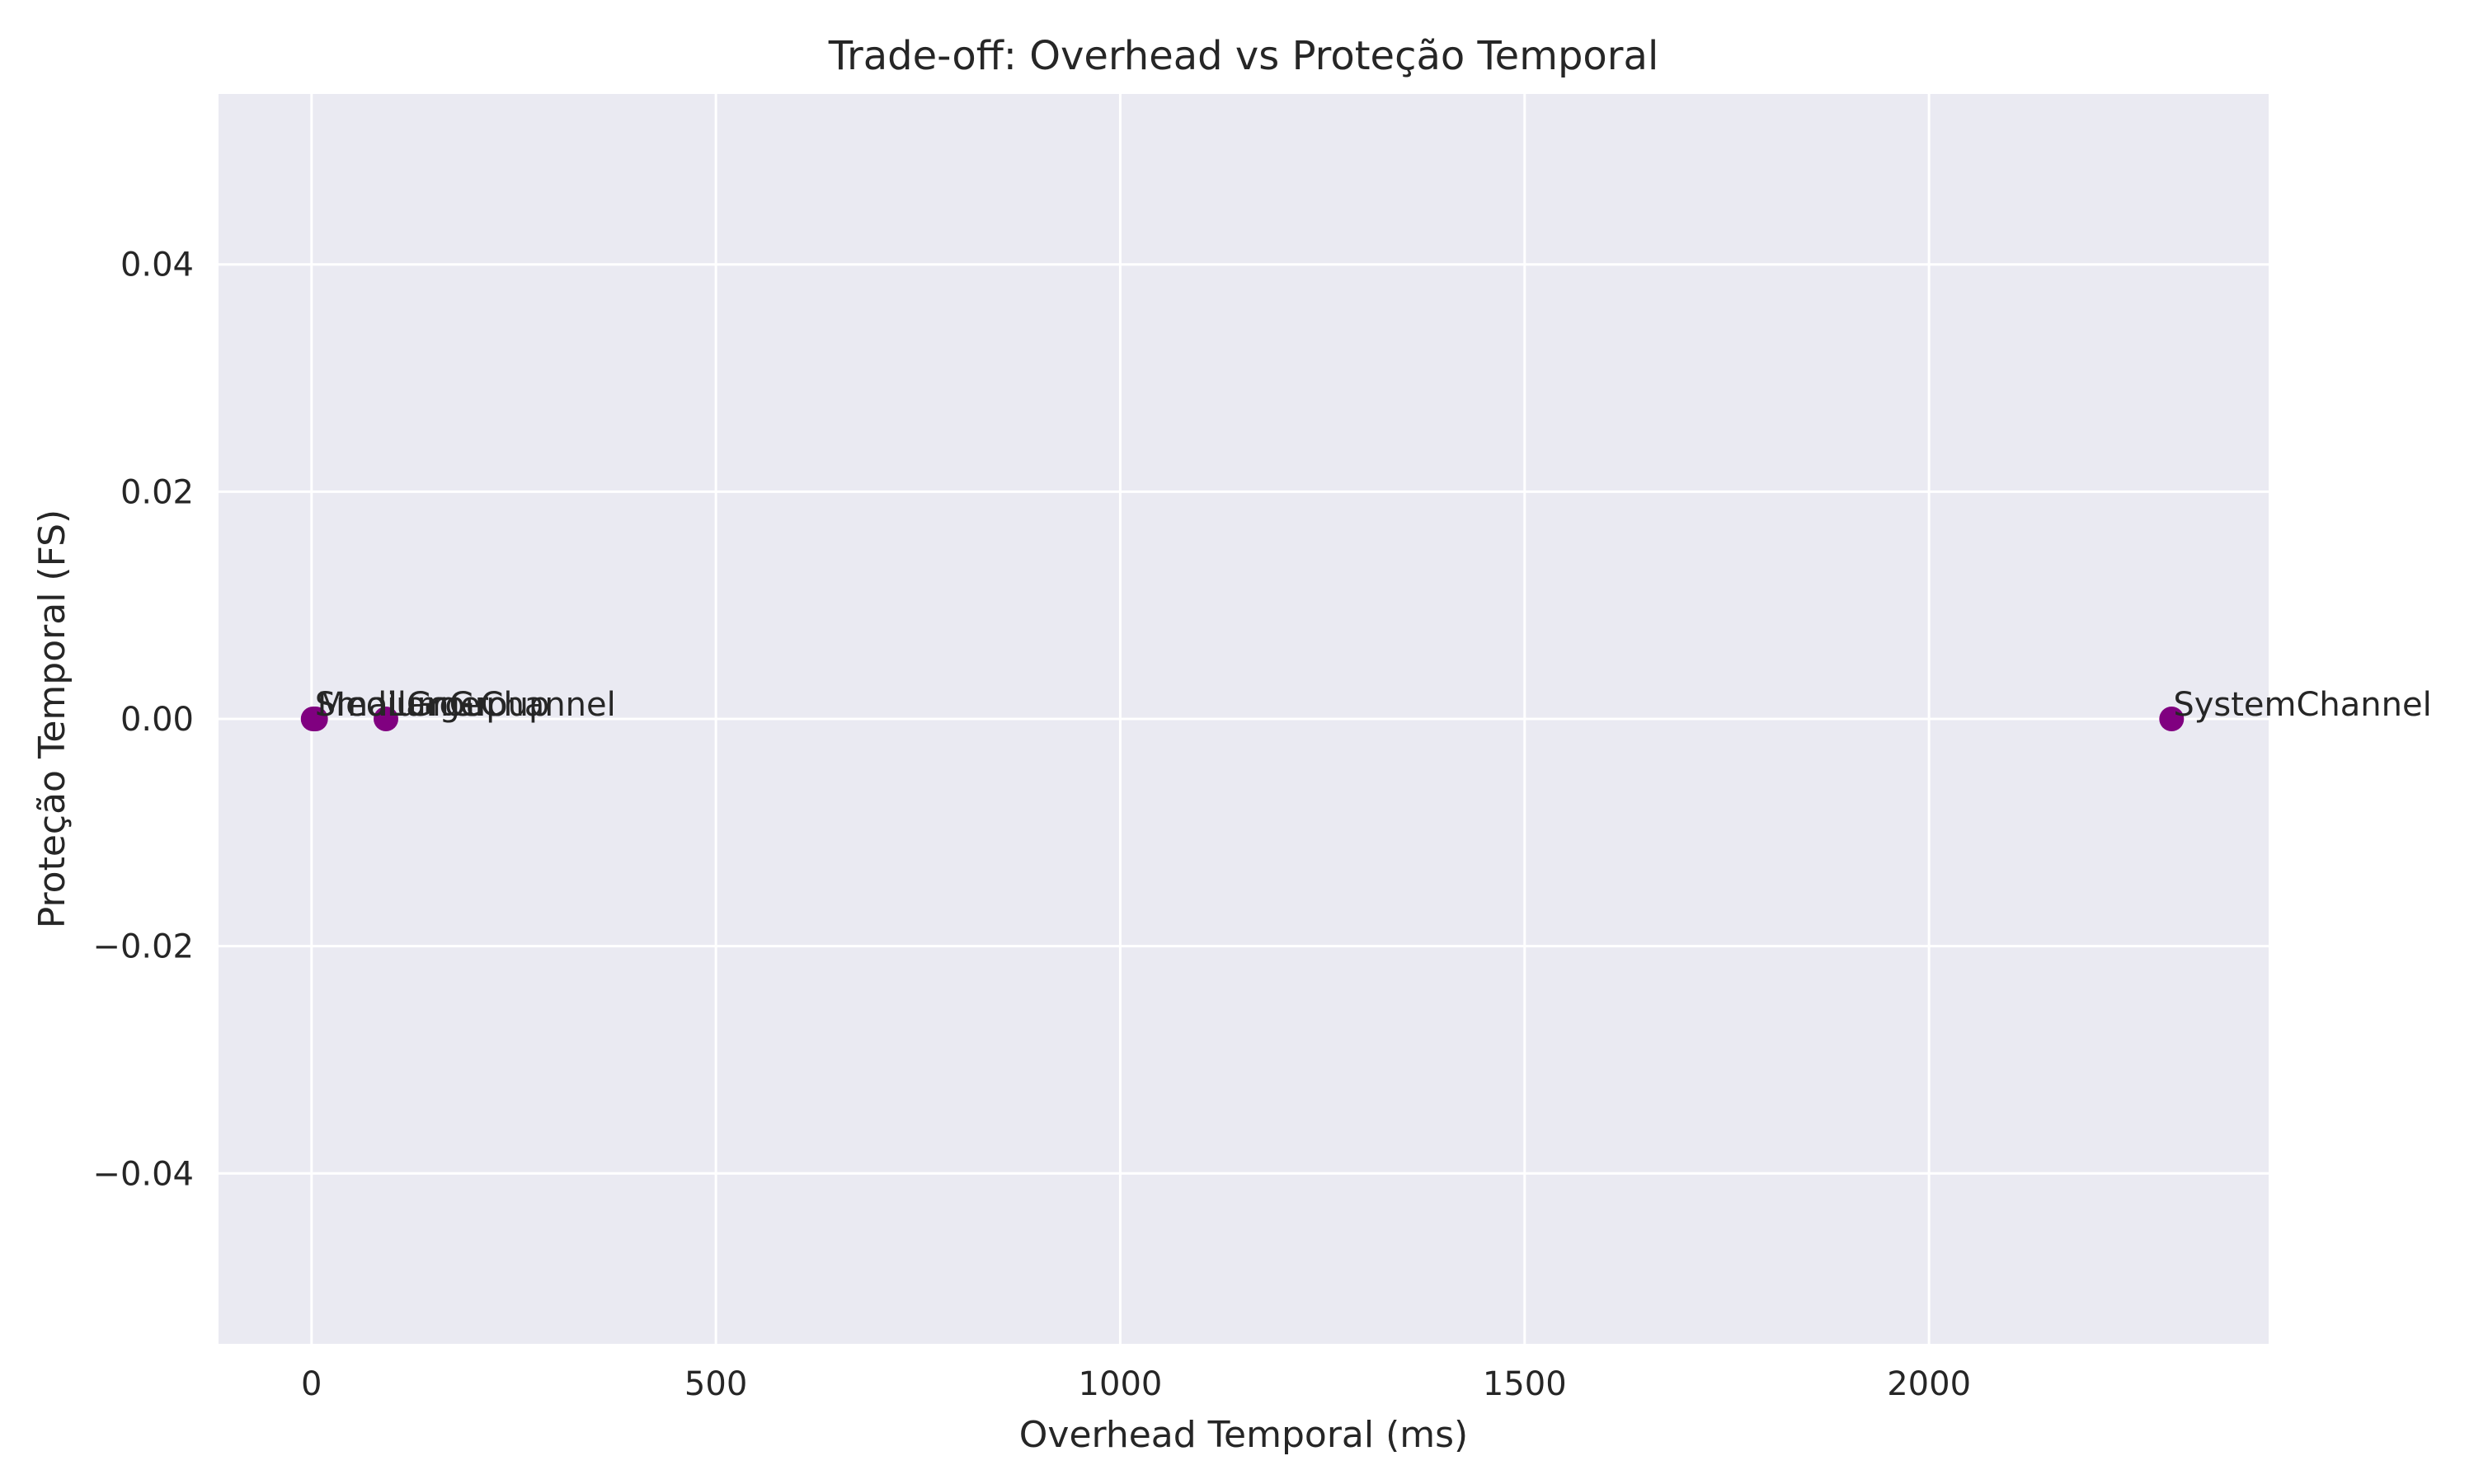 This screenshot has height=1484, width=2474. What do you see at coordinates (1243, 56) in the screenshot?
I see `chart-title: Trade-off: Overhead vs Proteção Temporal` at bounding box center [1243, 56].